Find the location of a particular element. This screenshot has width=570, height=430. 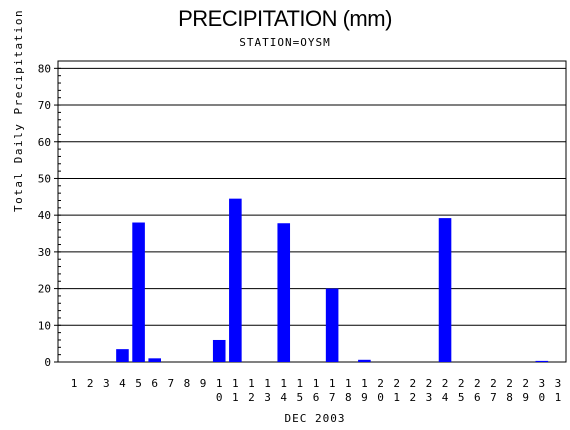

chart-subtitle: STATION=OYSM is located at coordinates (285, 42).